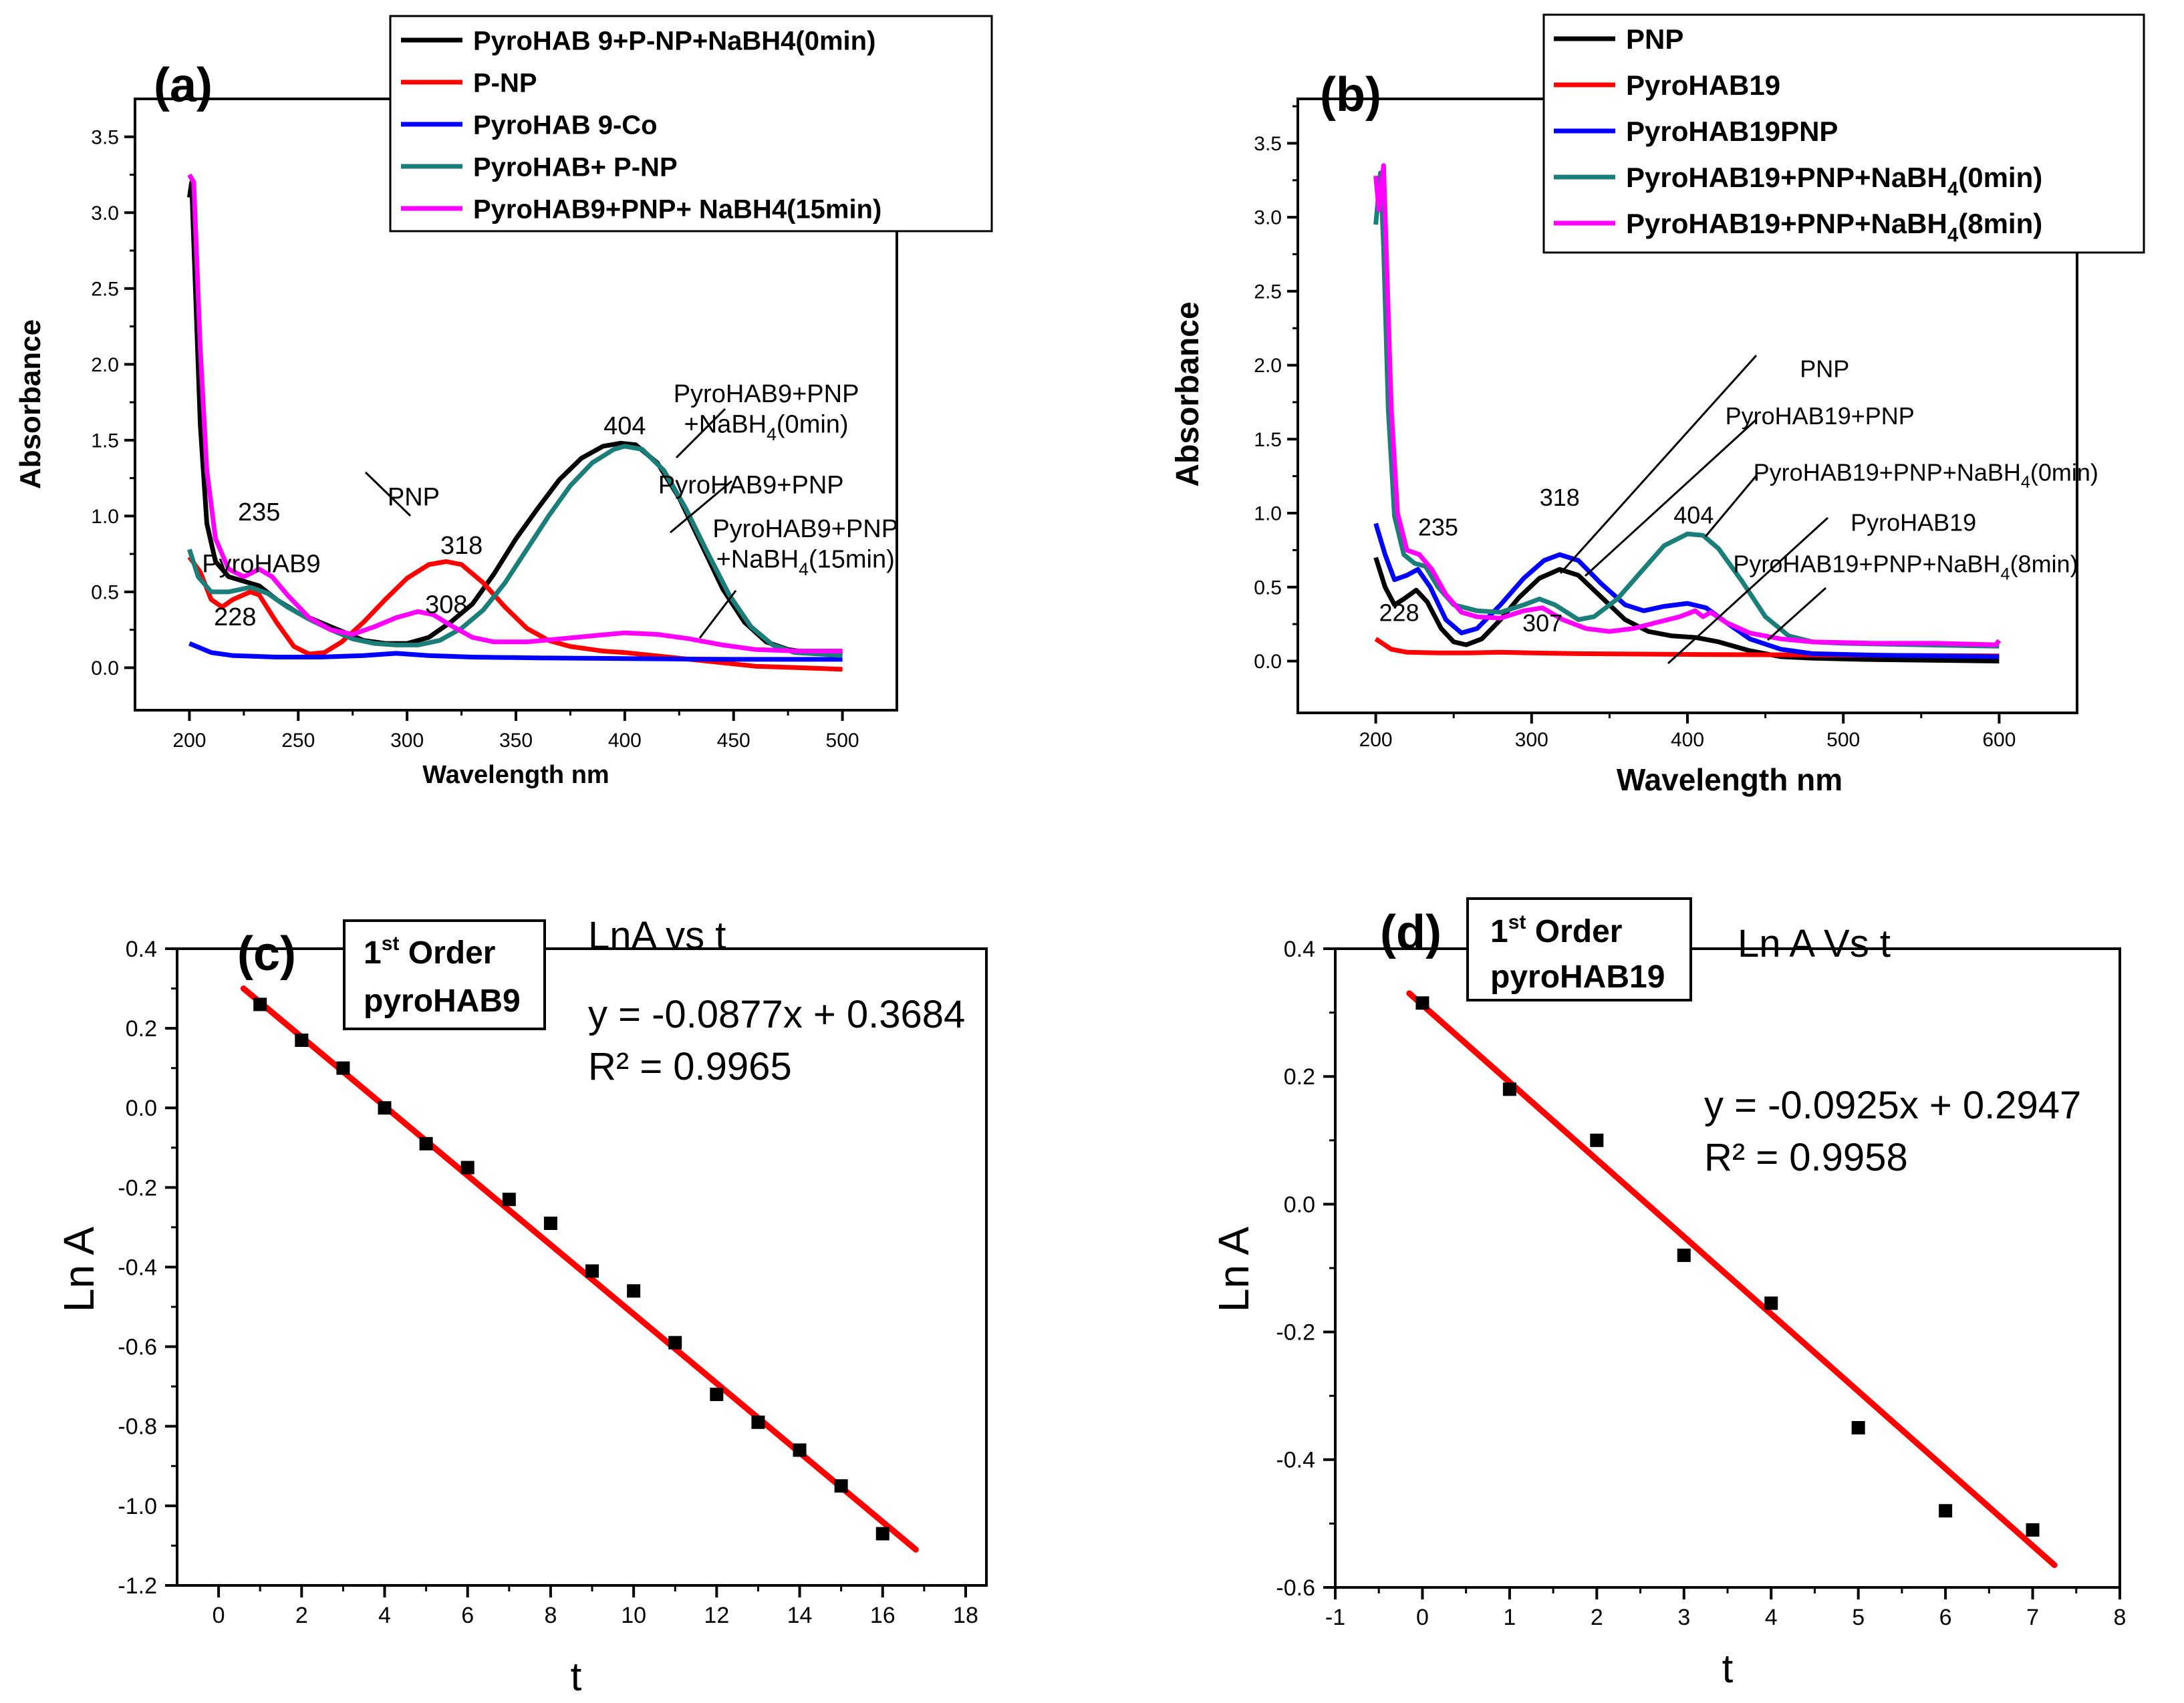  Describe the element at coordinates (137, 1507) in the screenshot. I see `y-tick-label: -1.0` at that location.